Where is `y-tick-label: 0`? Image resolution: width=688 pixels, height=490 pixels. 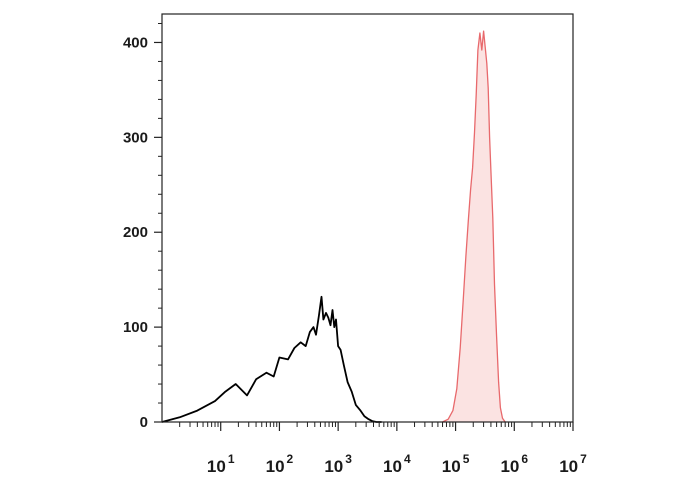 y-tick-label: 0 is located at coordinates (144, 422).